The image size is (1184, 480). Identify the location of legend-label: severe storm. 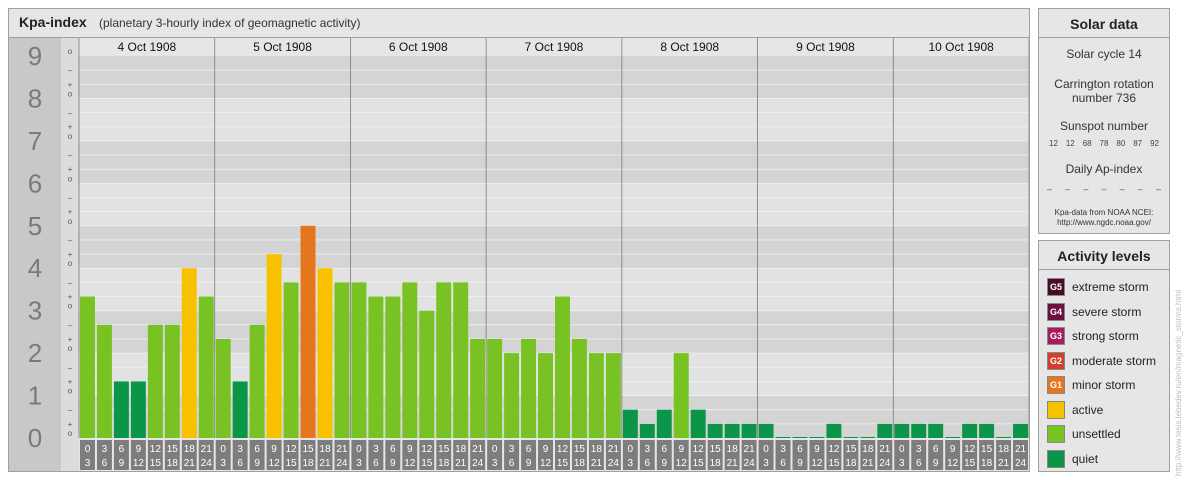
(1107, 311).